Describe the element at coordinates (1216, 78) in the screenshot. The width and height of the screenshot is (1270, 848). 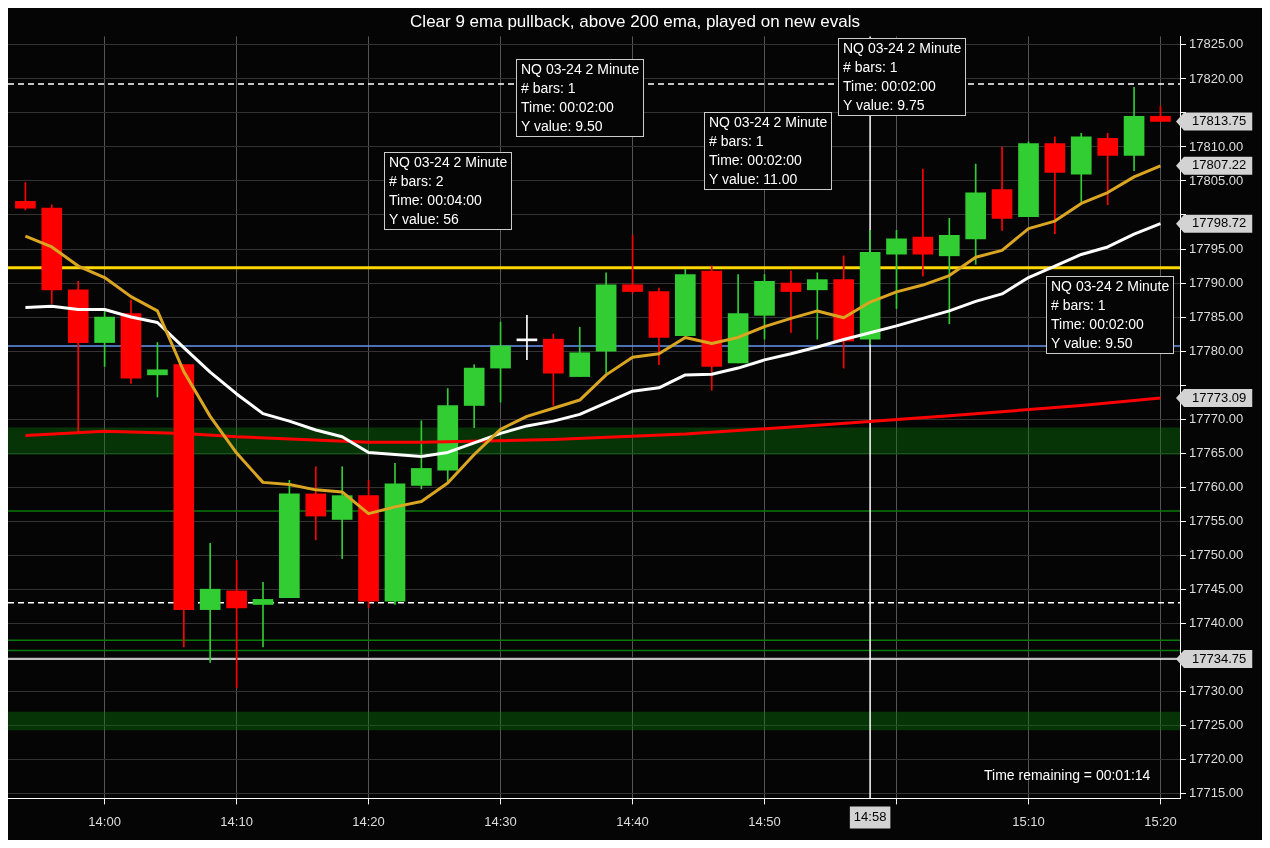
I see `y-tick-label: 17820.00` at that location.